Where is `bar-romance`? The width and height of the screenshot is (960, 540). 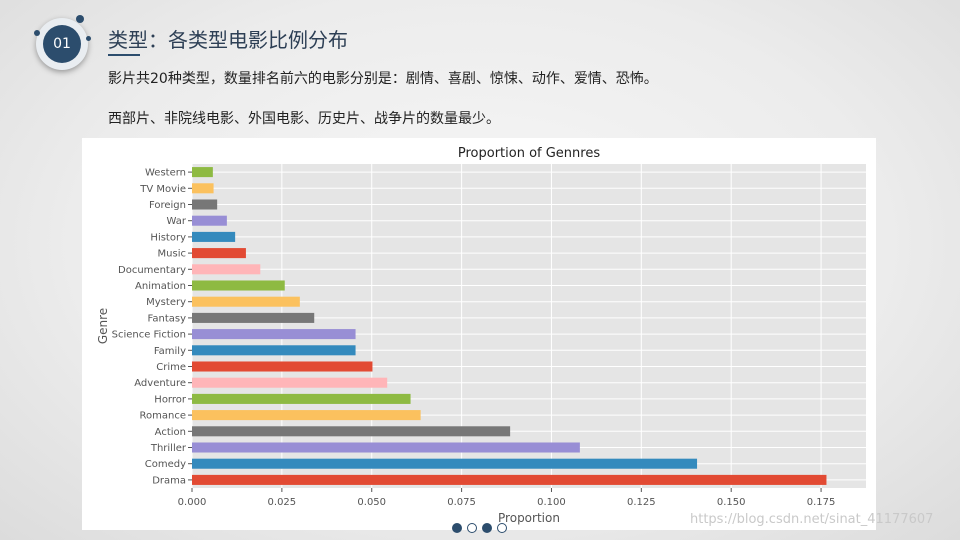 bar-romance is located at coordinates (306, 415).